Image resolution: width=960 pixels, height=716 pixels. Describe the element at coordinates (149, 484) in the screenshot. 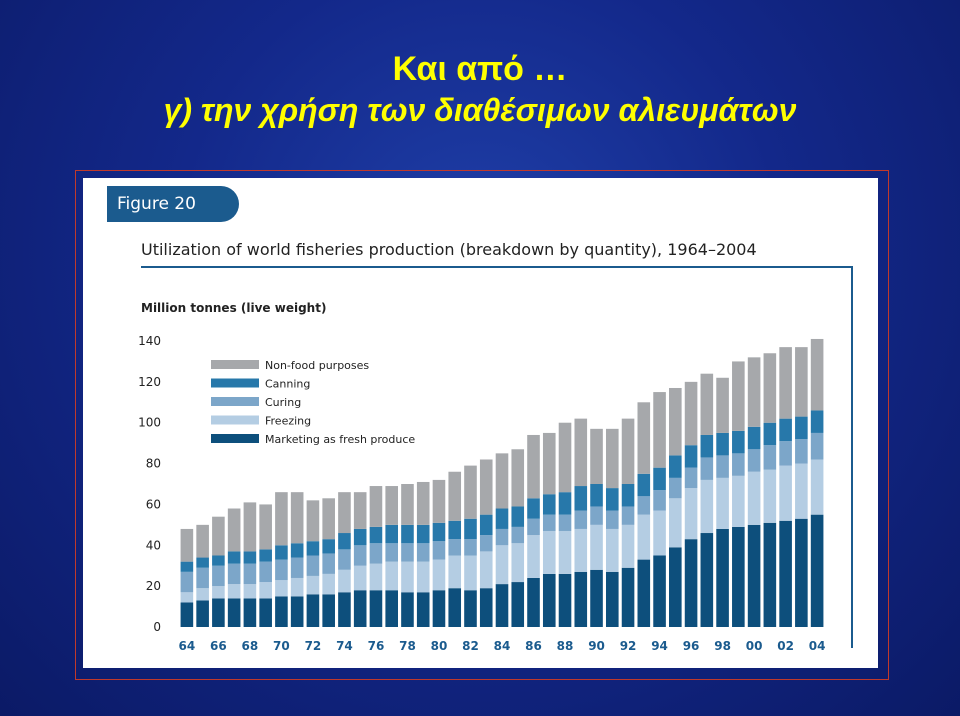

I see `y-ticks: 0 20 40 60 80 100 120 140` at that location.